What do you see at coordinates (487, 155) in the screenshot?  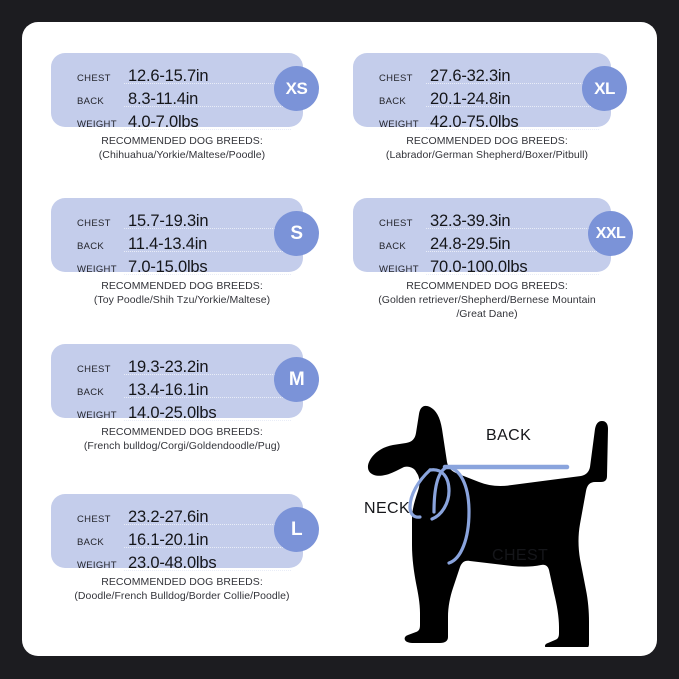 I see `breeds-list: (Labrador/German Shepherd/Boxer/Pitbull)` at bounding box center [487, 155].